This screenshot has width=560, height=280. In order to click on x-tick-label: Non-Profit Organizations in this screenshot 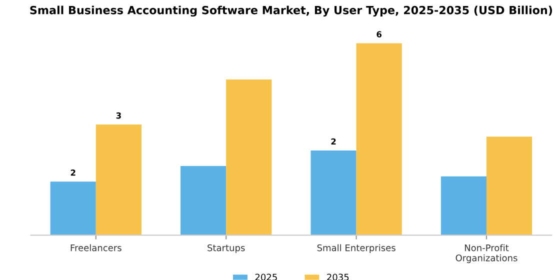, I will do `click(487, 254)`.